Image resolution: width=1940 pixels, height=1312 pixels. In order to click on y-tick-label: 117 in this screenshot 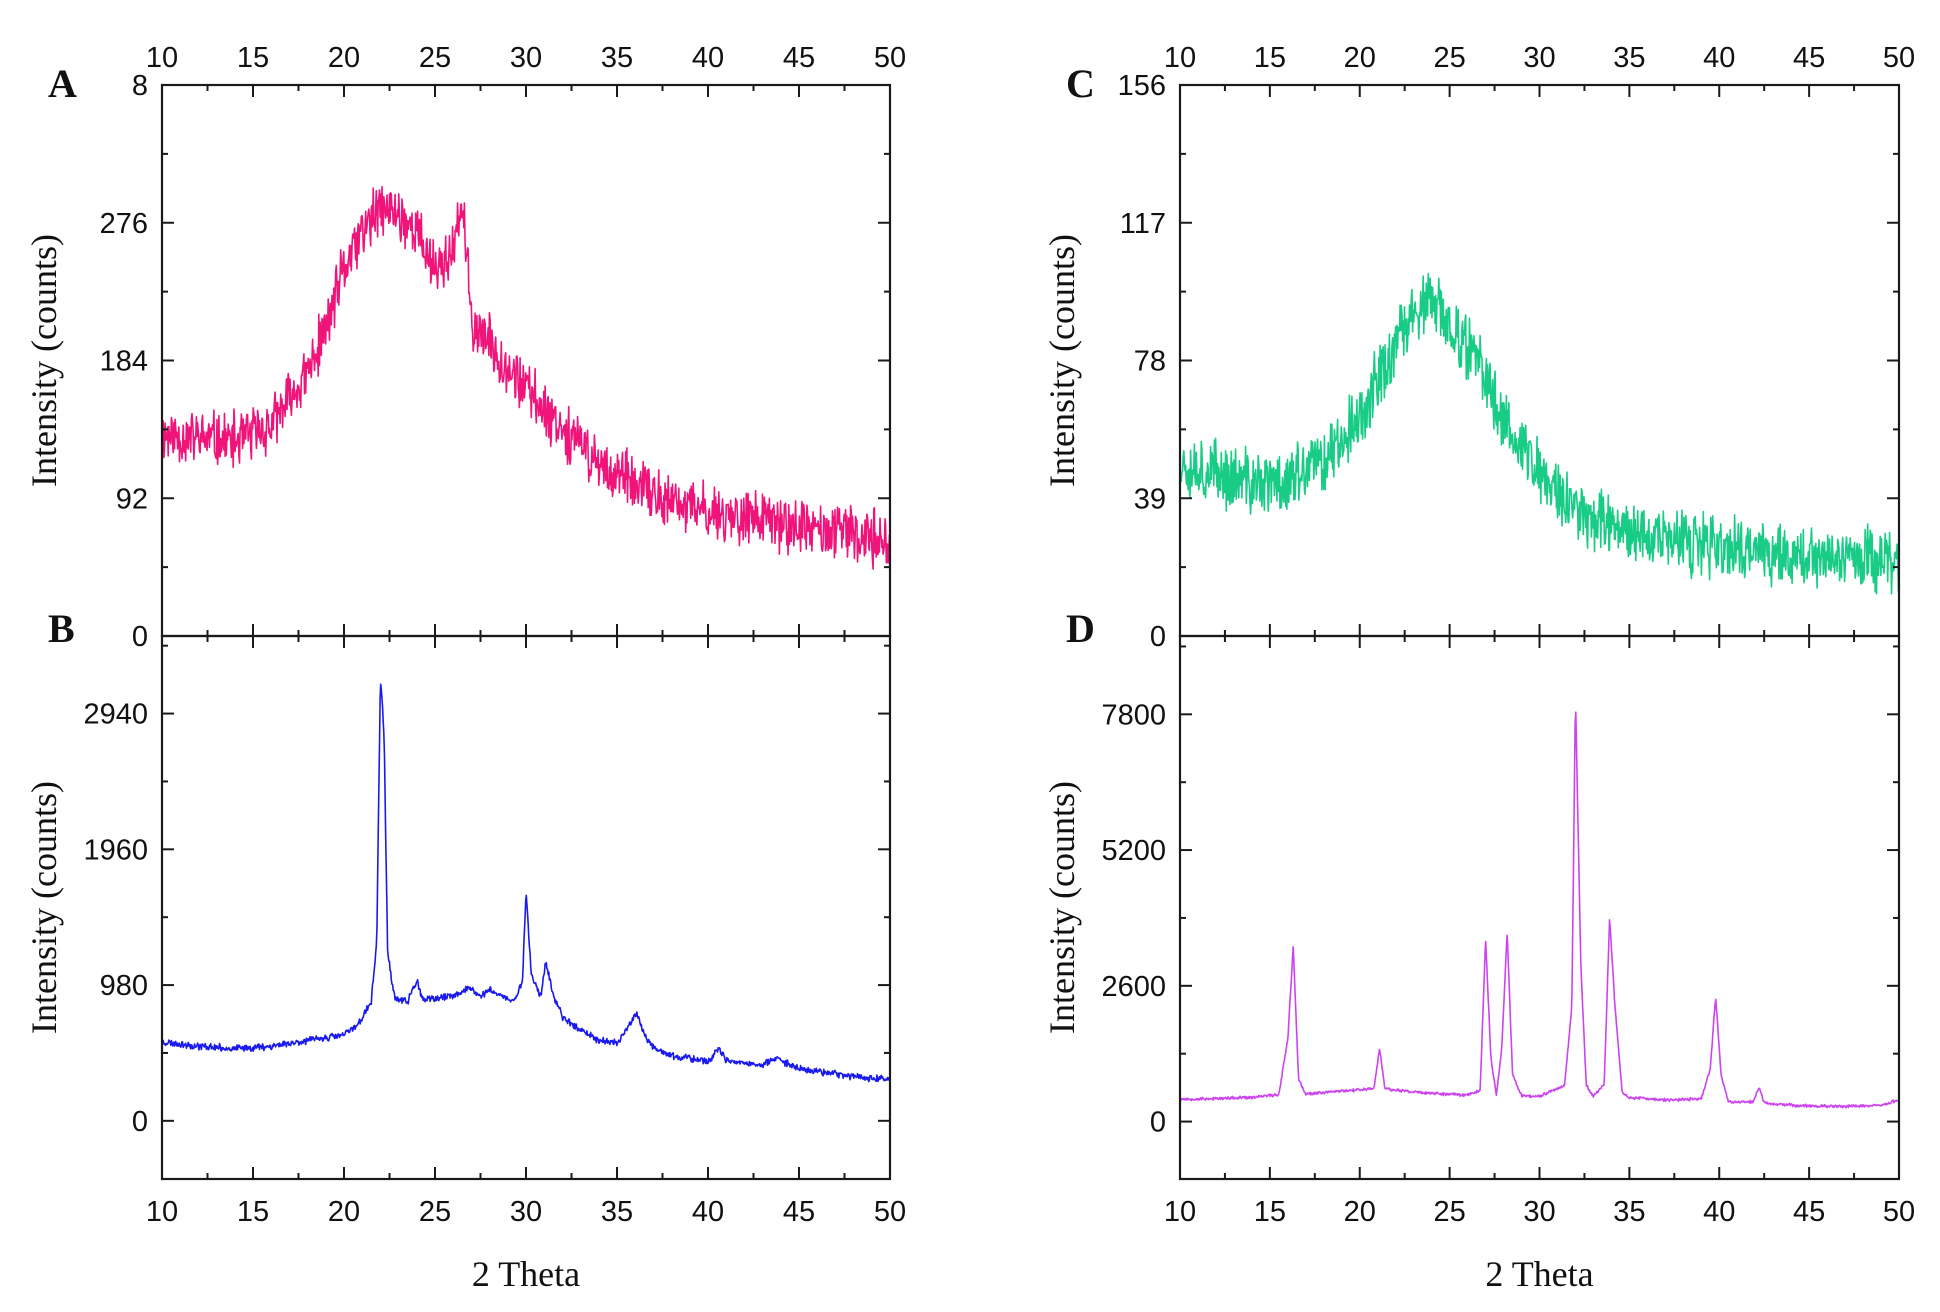, I will do `click(1143, 224)`.